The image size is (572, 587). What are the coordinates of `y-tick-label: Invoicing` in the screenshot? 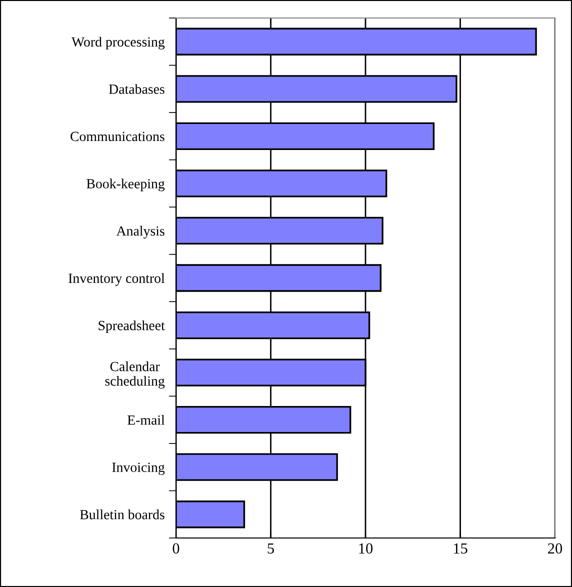 It's located at (138, 468).